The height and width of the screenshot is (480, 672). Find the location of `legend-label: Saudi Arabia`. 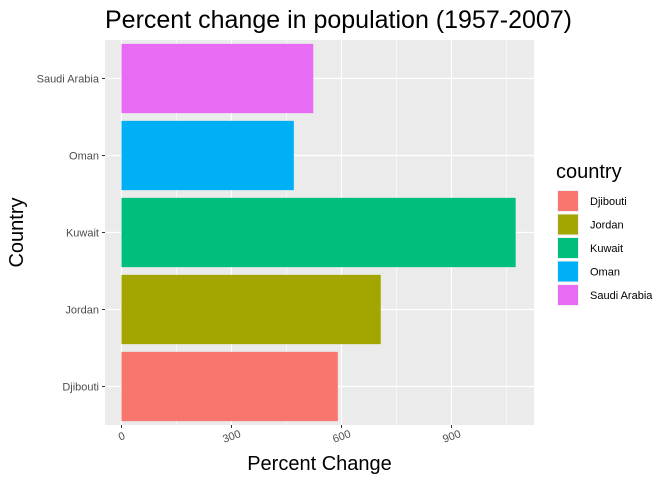

legend-label: Saudi Arabia is located at coordinates (621, 296).